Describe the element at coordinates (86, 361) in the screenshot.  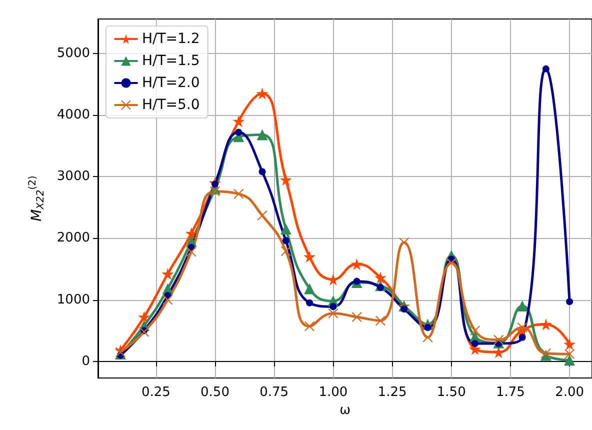
I see `y-tick-label: 0` at that location.